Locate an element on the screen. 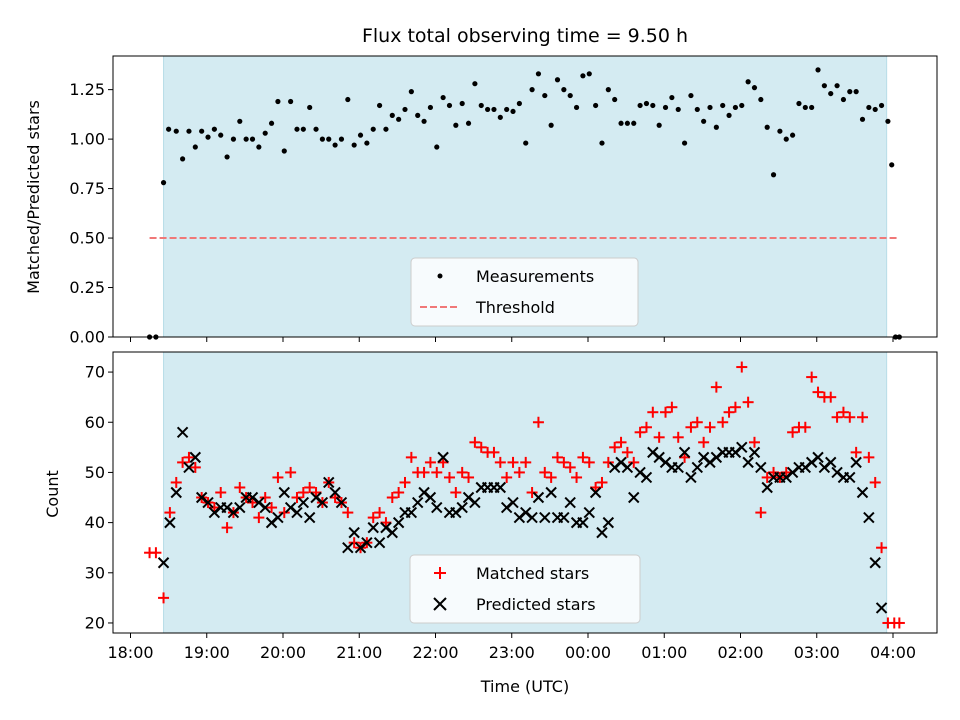  top-y-ticks: 0.00 0.25 0.50 0.75 1.00 1.25 is located at coordinates (91, 213).